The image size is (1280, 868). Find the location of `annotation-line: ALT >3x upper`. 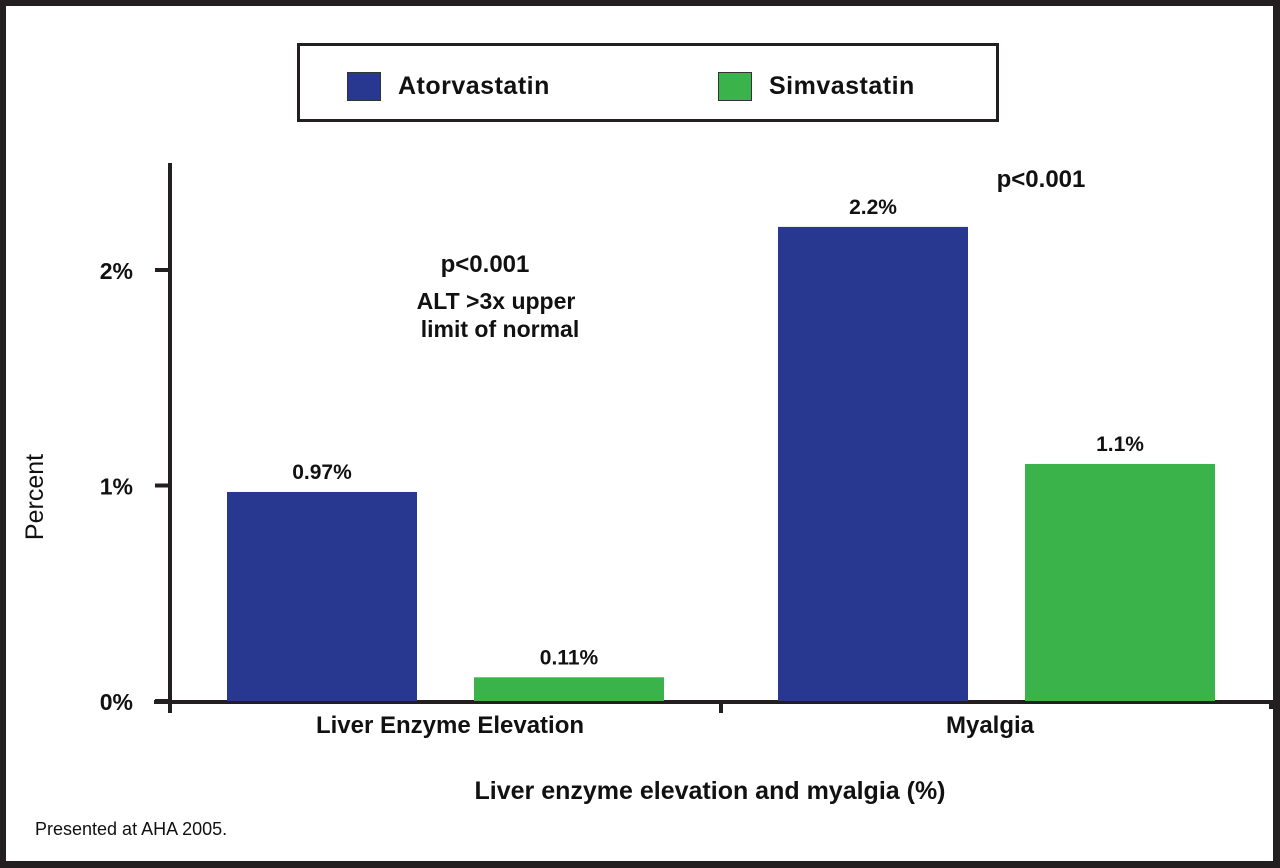

annotation-line: ALT >3x upper is located at coordinates (496, 301).